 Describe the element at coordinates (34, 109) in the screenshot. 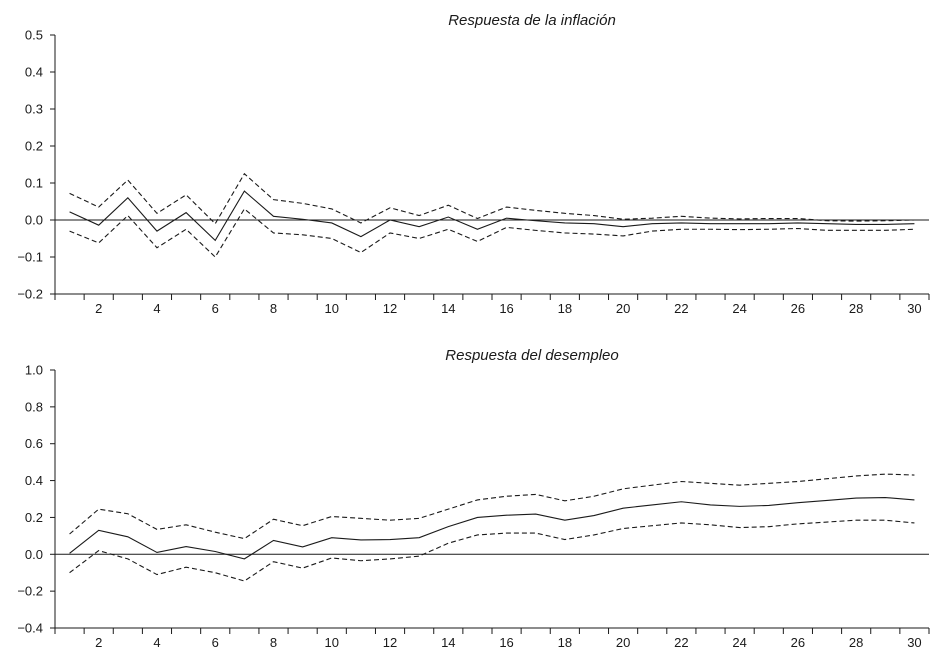

I see `y-tick-label: 0.3` at that location.